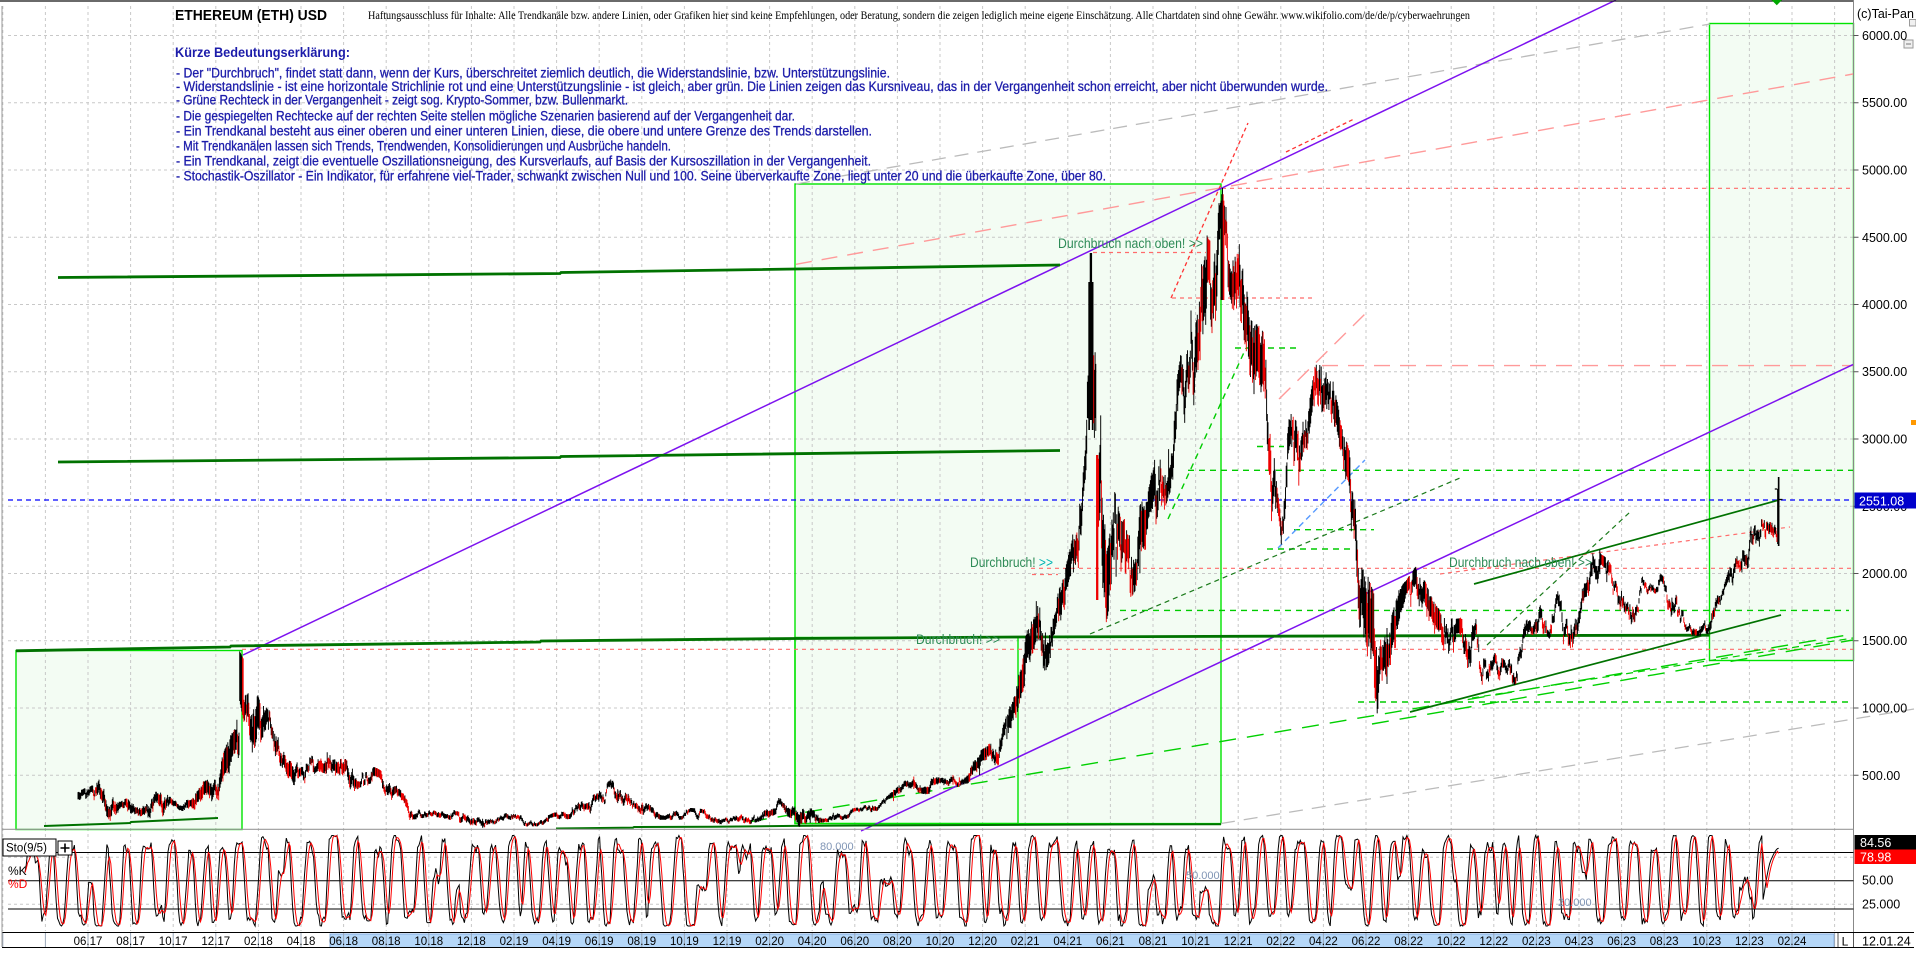 The height and width of the screenshot is (953, 1916). I want to click on svg-text: 1500.00, so click(1884, 641).